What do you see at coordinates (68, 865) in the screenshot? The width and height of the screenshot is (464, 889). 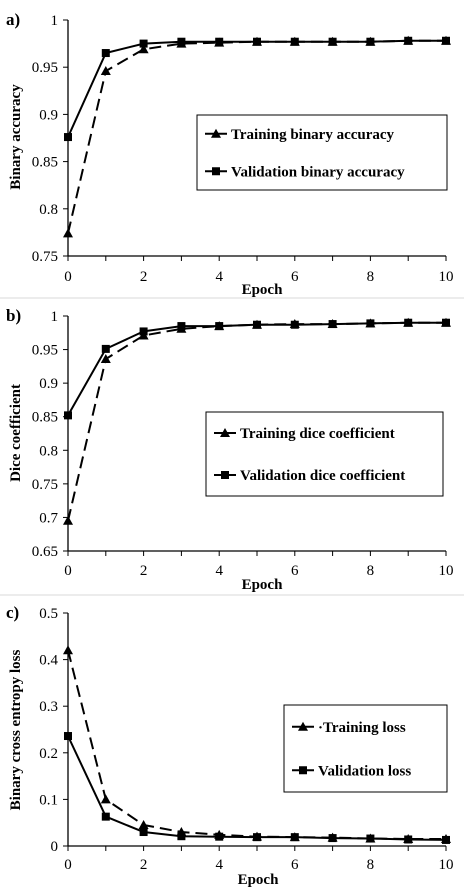 I see `x-tick-label: 0` at bounding box center [68, 865].